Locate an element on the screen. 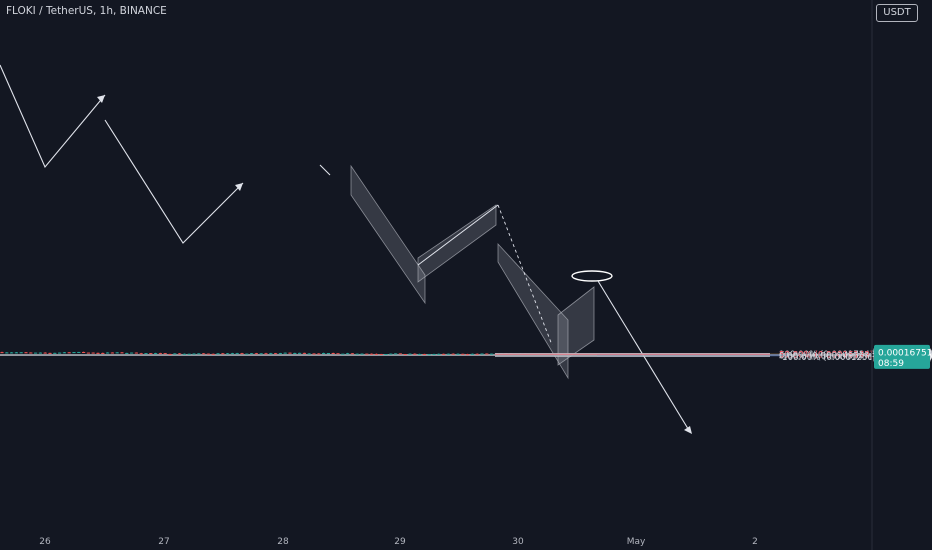 This screenshot has height=550, width=932. countdown-label: 08:59 is located at coordinates (891, 364).